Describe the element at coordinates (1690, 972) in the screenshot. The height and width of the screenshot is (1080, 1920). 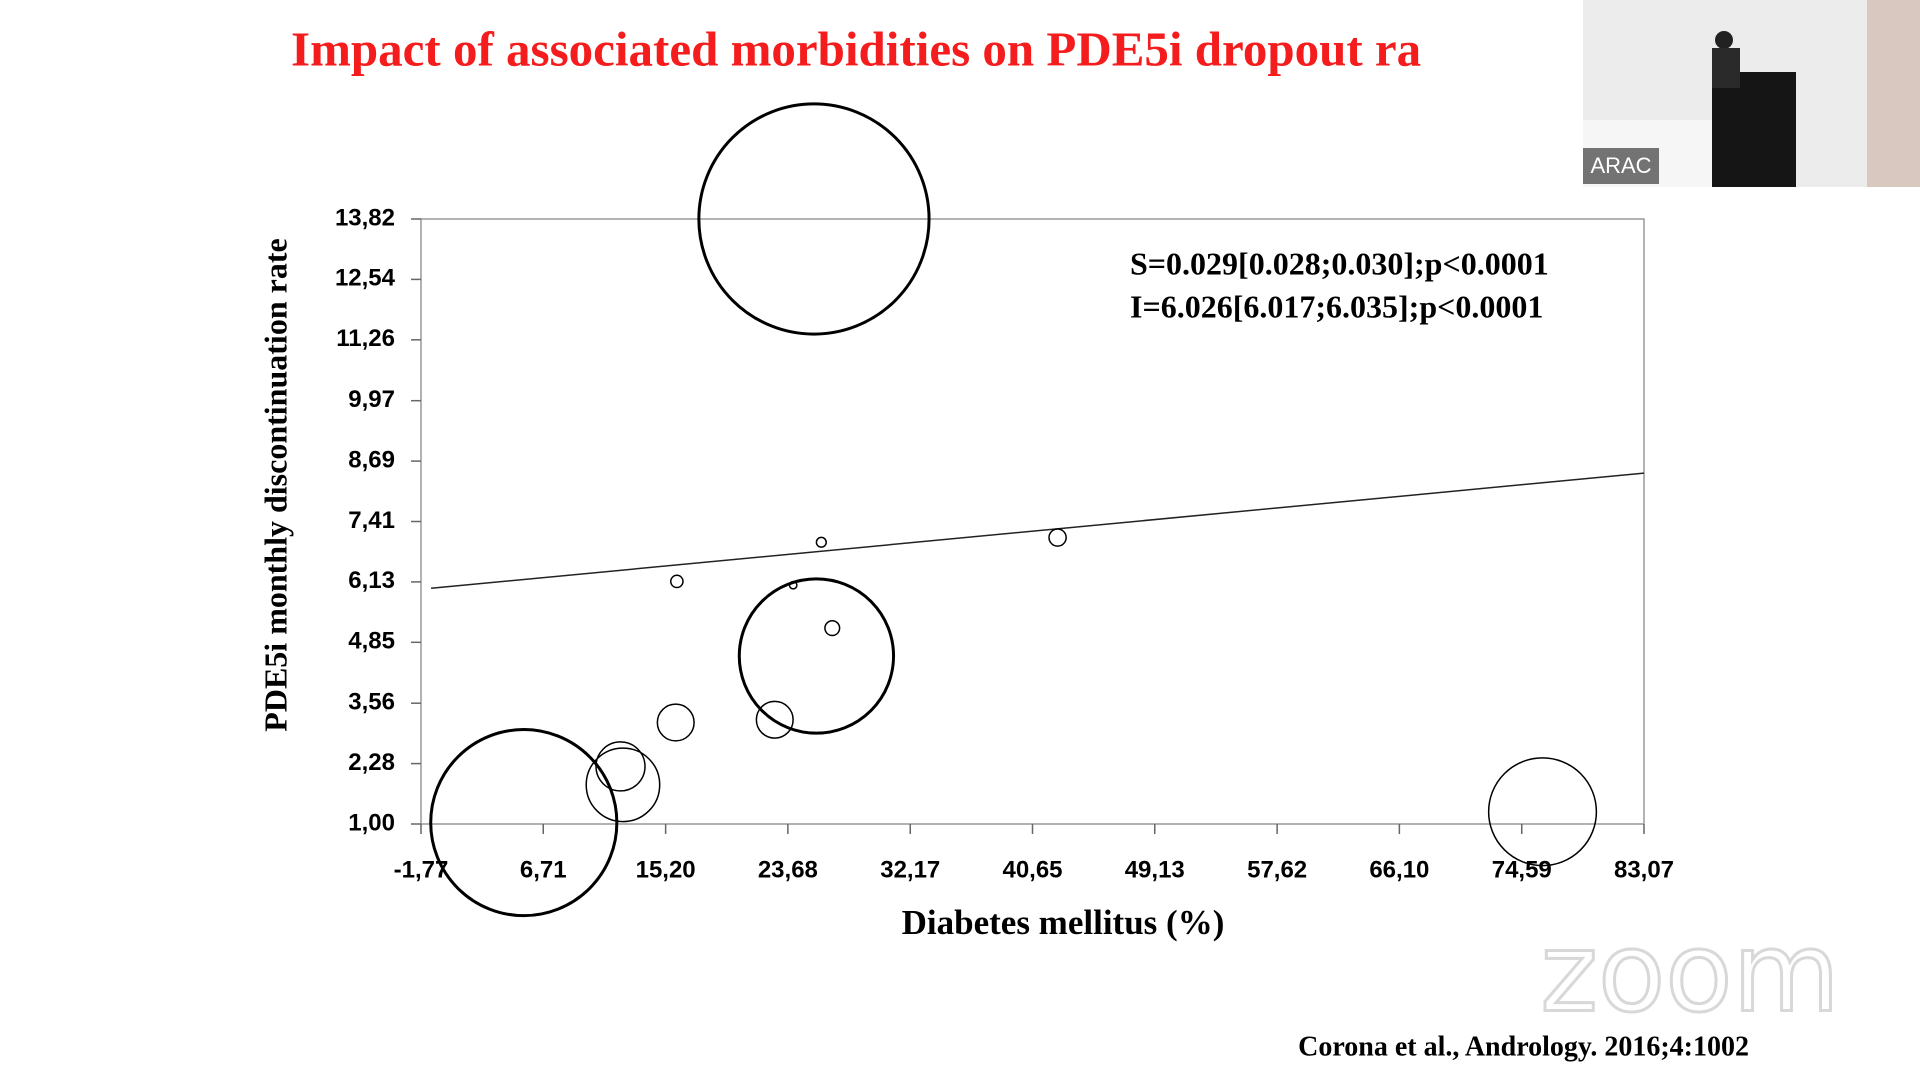
I see `watermark: zoom` at that location.